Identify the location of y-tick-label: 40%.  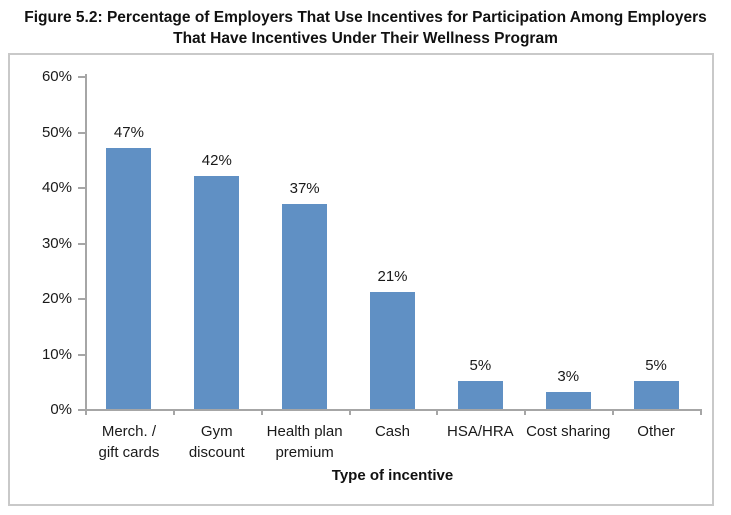
(56, 187).